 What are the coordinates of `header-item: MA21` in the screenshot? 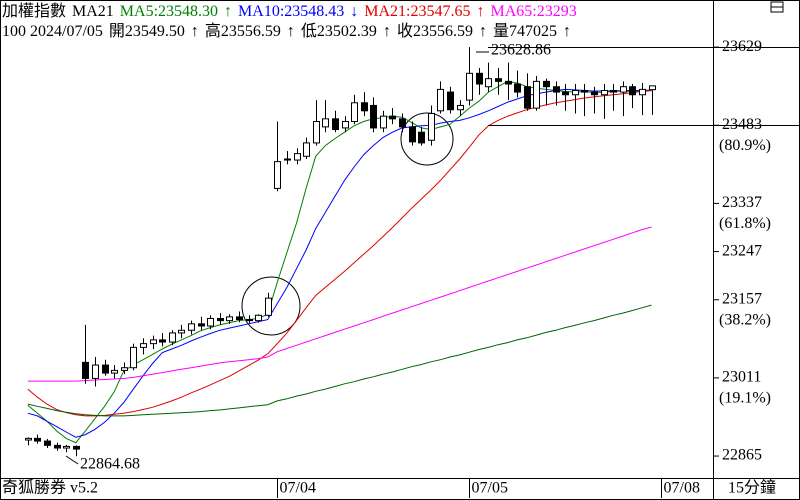 It's located at (93, 11).